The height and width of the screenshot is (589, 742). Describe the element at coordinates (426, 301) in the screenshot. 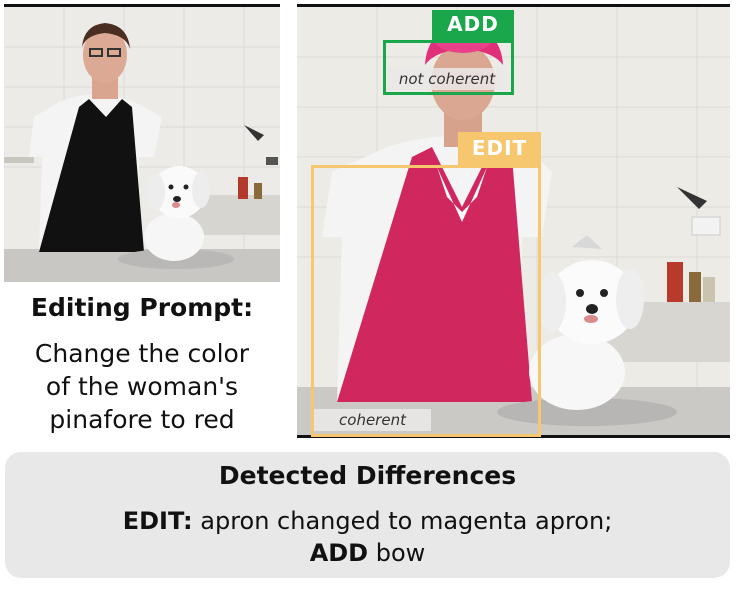

I see `edit-detection-box` at that location.